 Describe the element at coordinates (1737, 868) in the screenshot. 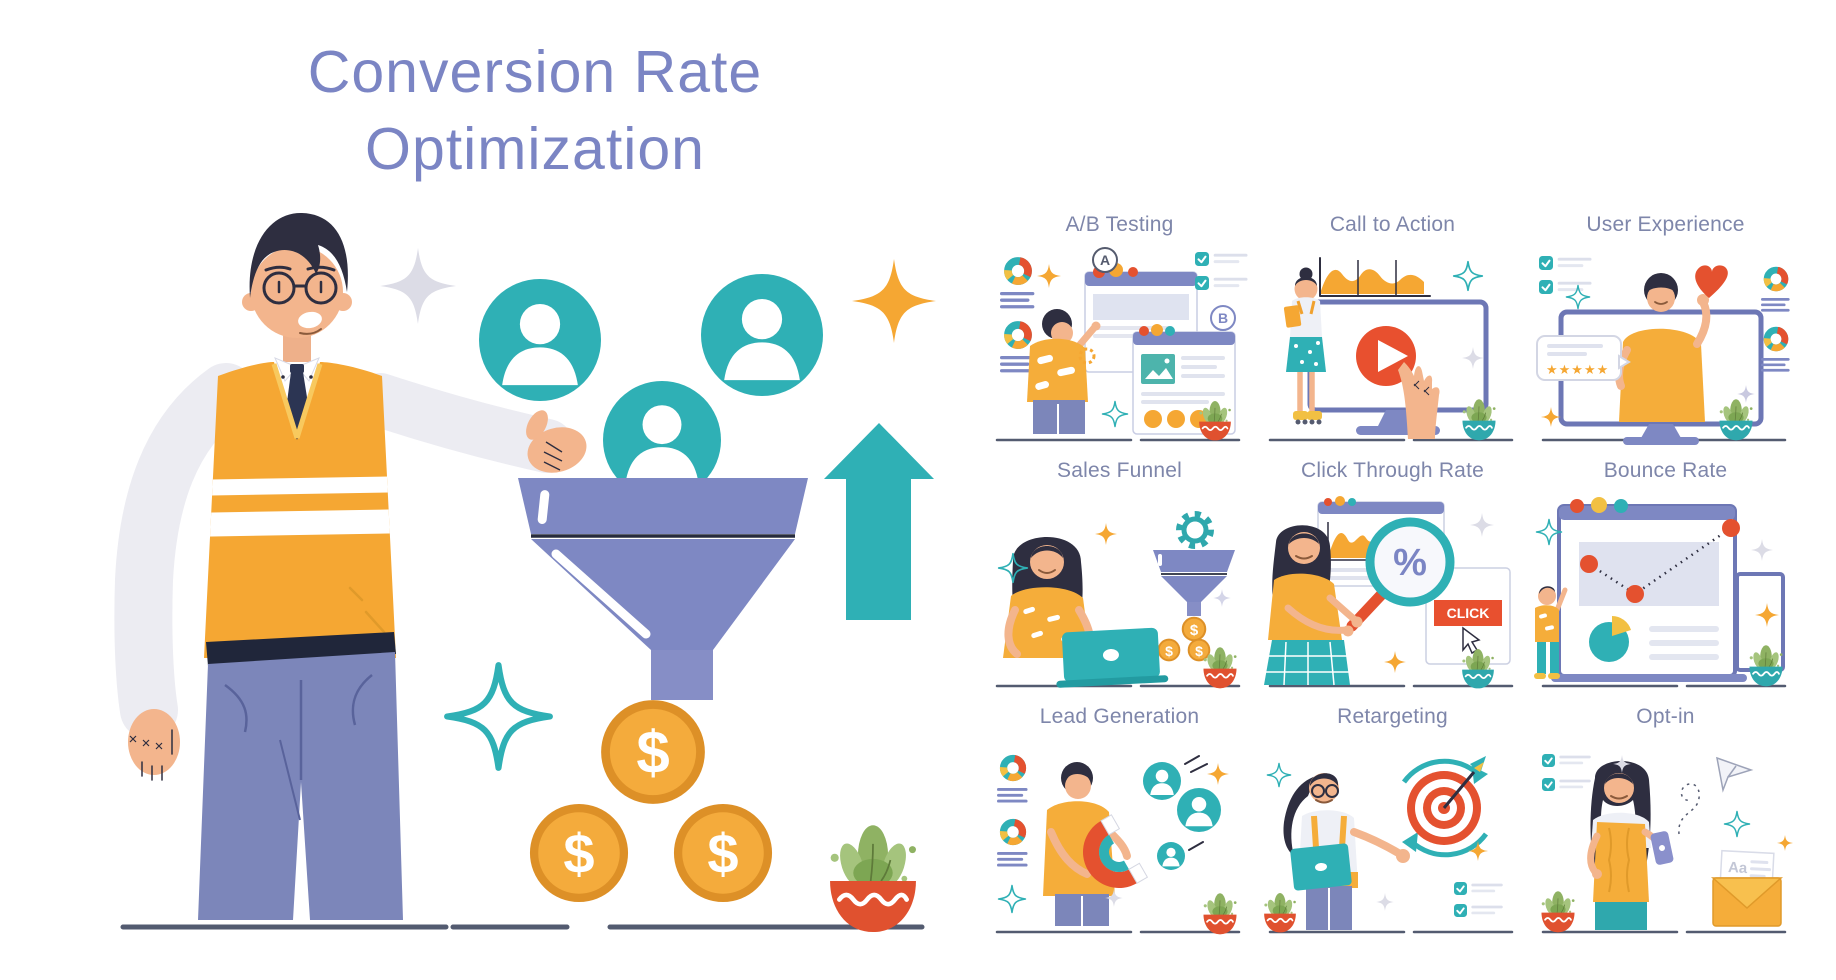

I see `svg-text: Aa` at that location.